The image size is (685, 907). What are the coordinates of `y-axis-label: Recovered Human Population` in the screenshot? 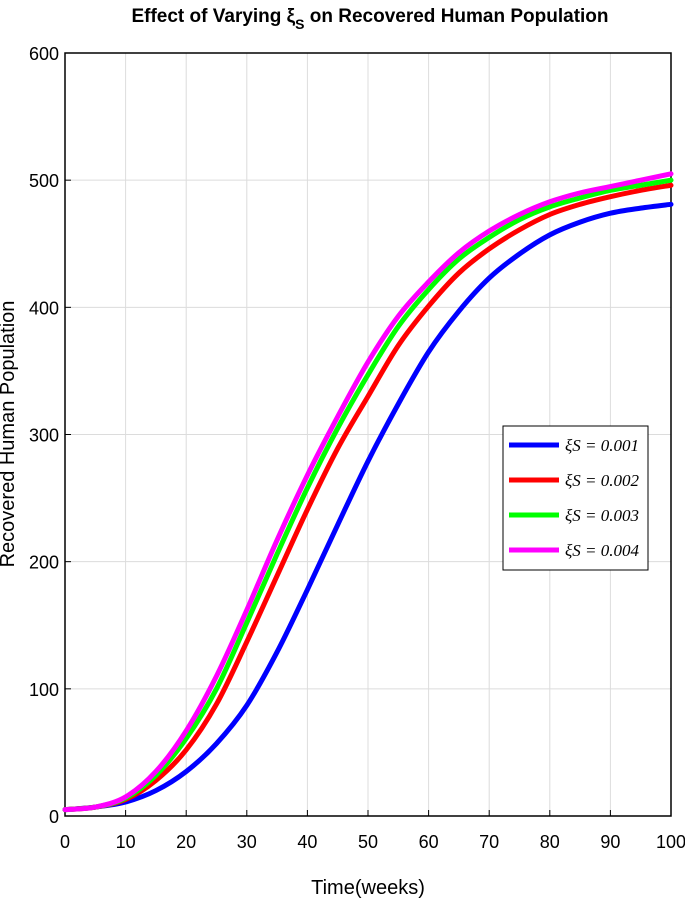 It's located at (9, 434).